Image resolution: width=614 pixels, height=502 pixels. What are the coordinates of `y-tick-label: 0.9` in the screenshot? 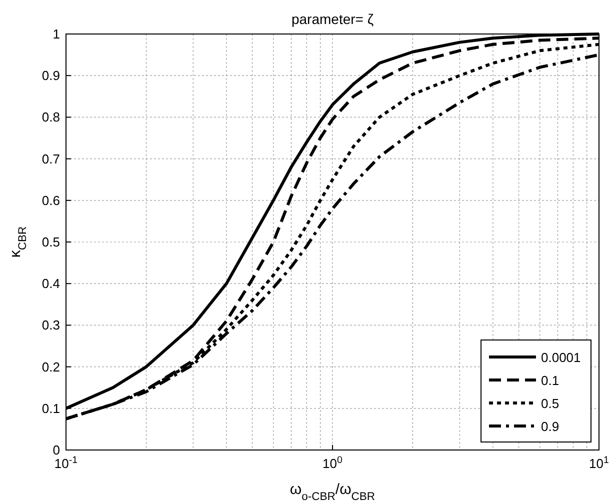 It's located at (51, 76).